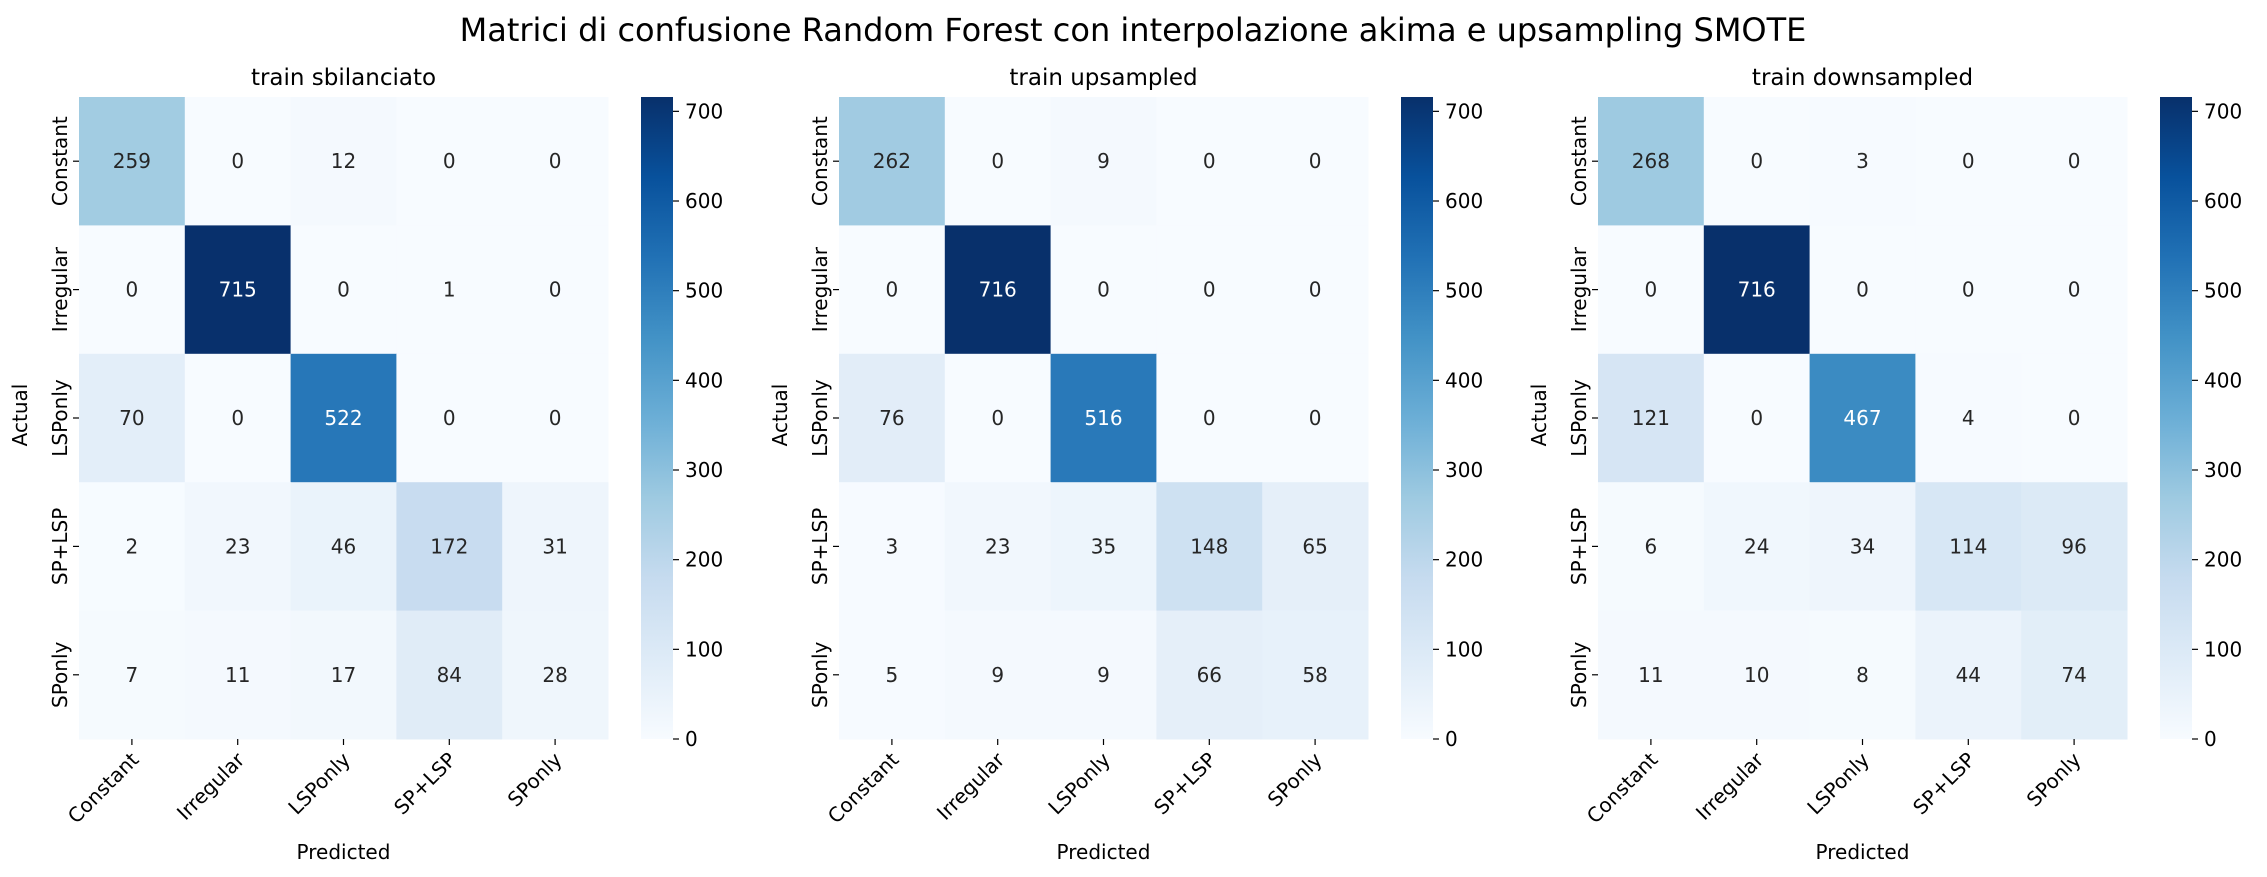 The height and width of the screenshot is (877, 2267). Describe the element at coordinates (1539, 415) in the screenshot. I see `y-axis-label: Actual` at that location.